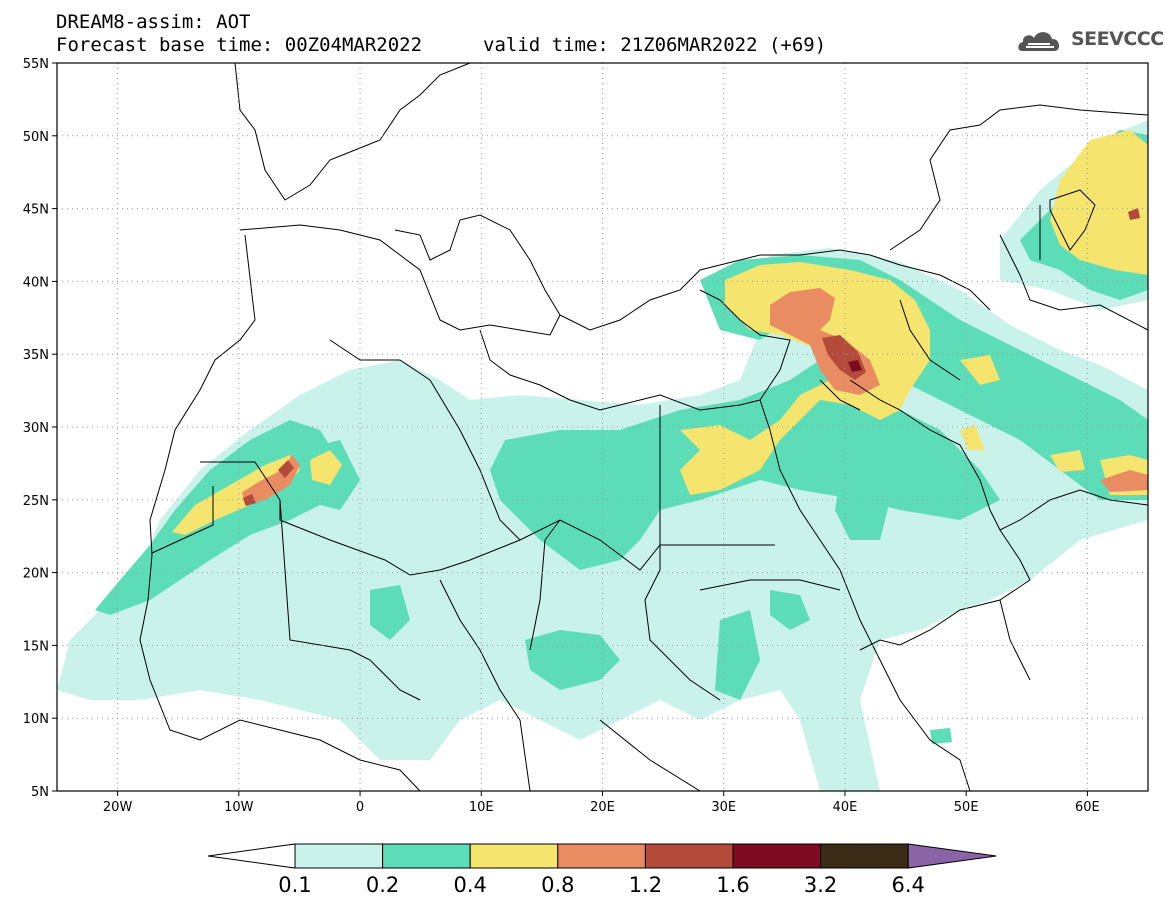 This screenshot has width=1165, height=905. What do you see at coordinates (952, 856) in the screenshot?
I see `colorbar-upper-arrow` at bounding box center [952, 856].